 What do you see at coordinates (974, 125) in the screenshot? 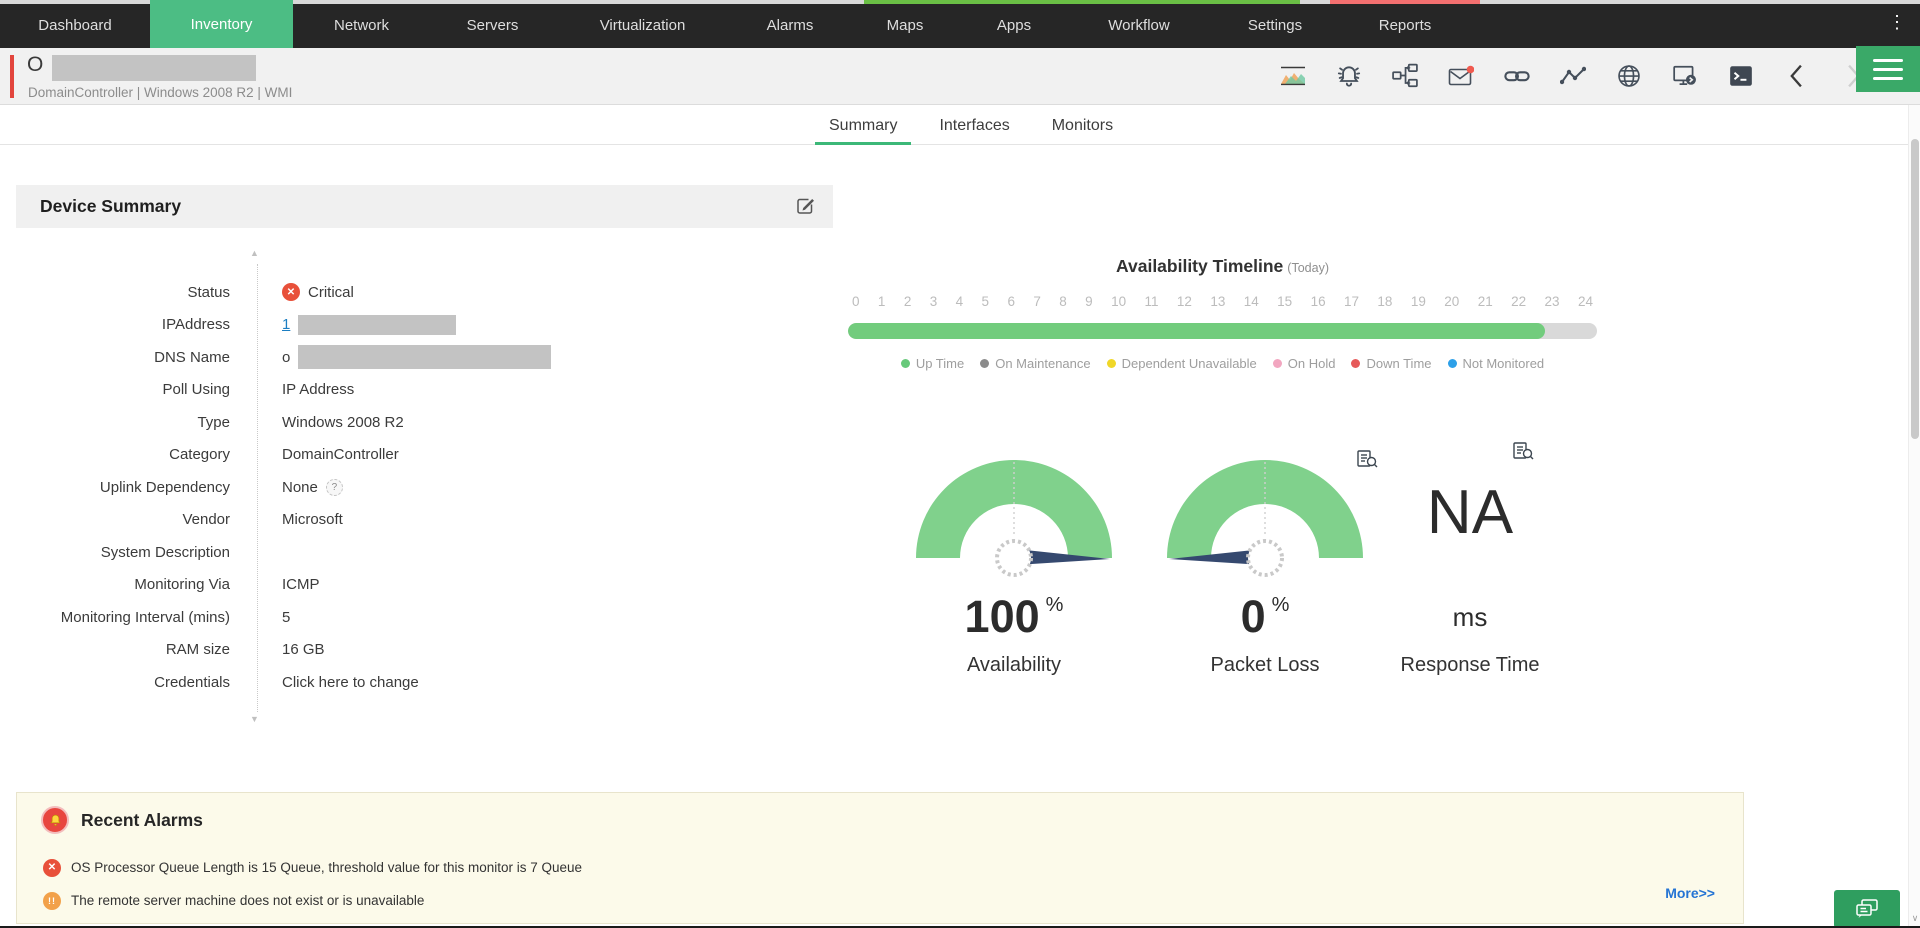
I see `tab-interfaces: Interfaces` at bounding box center [974, 125].